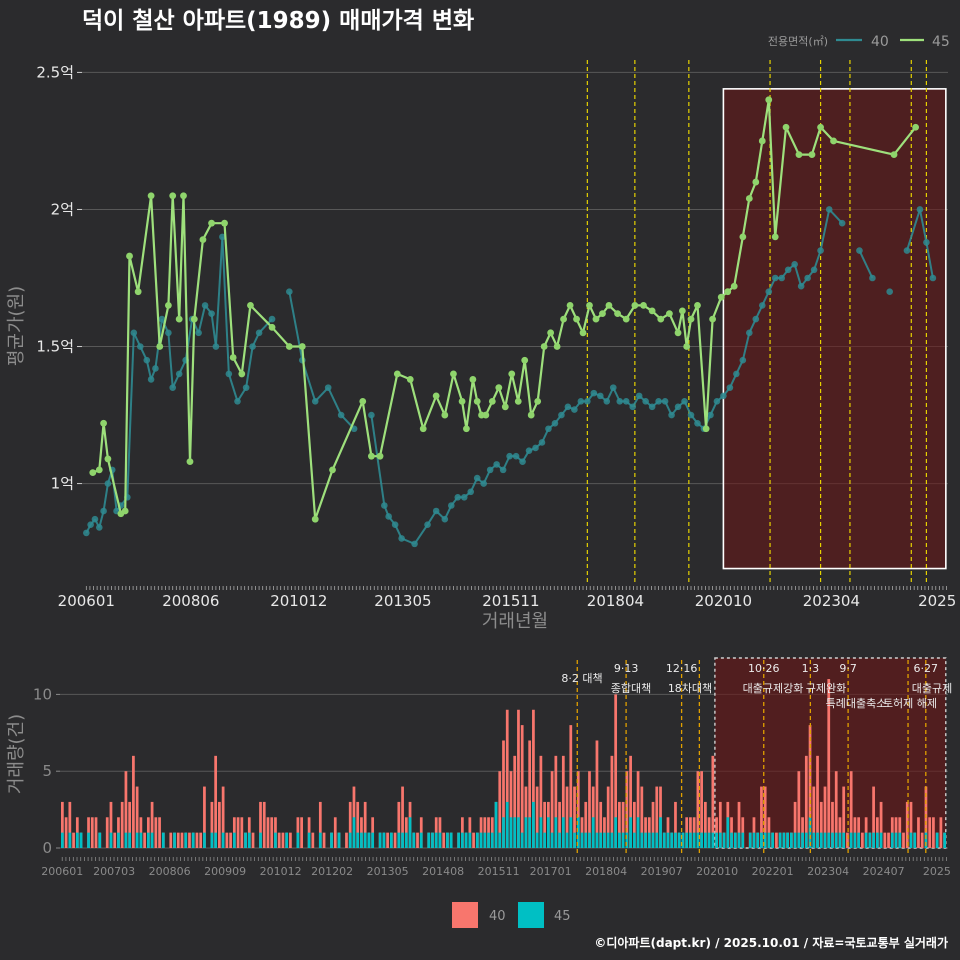 The height and width of the screenshot is (960, 960). What do you see at coordinates (798, 41) in the screenshot?
I see `legend-title: 전용면적(㎡)` at bounding box center [798, 41].